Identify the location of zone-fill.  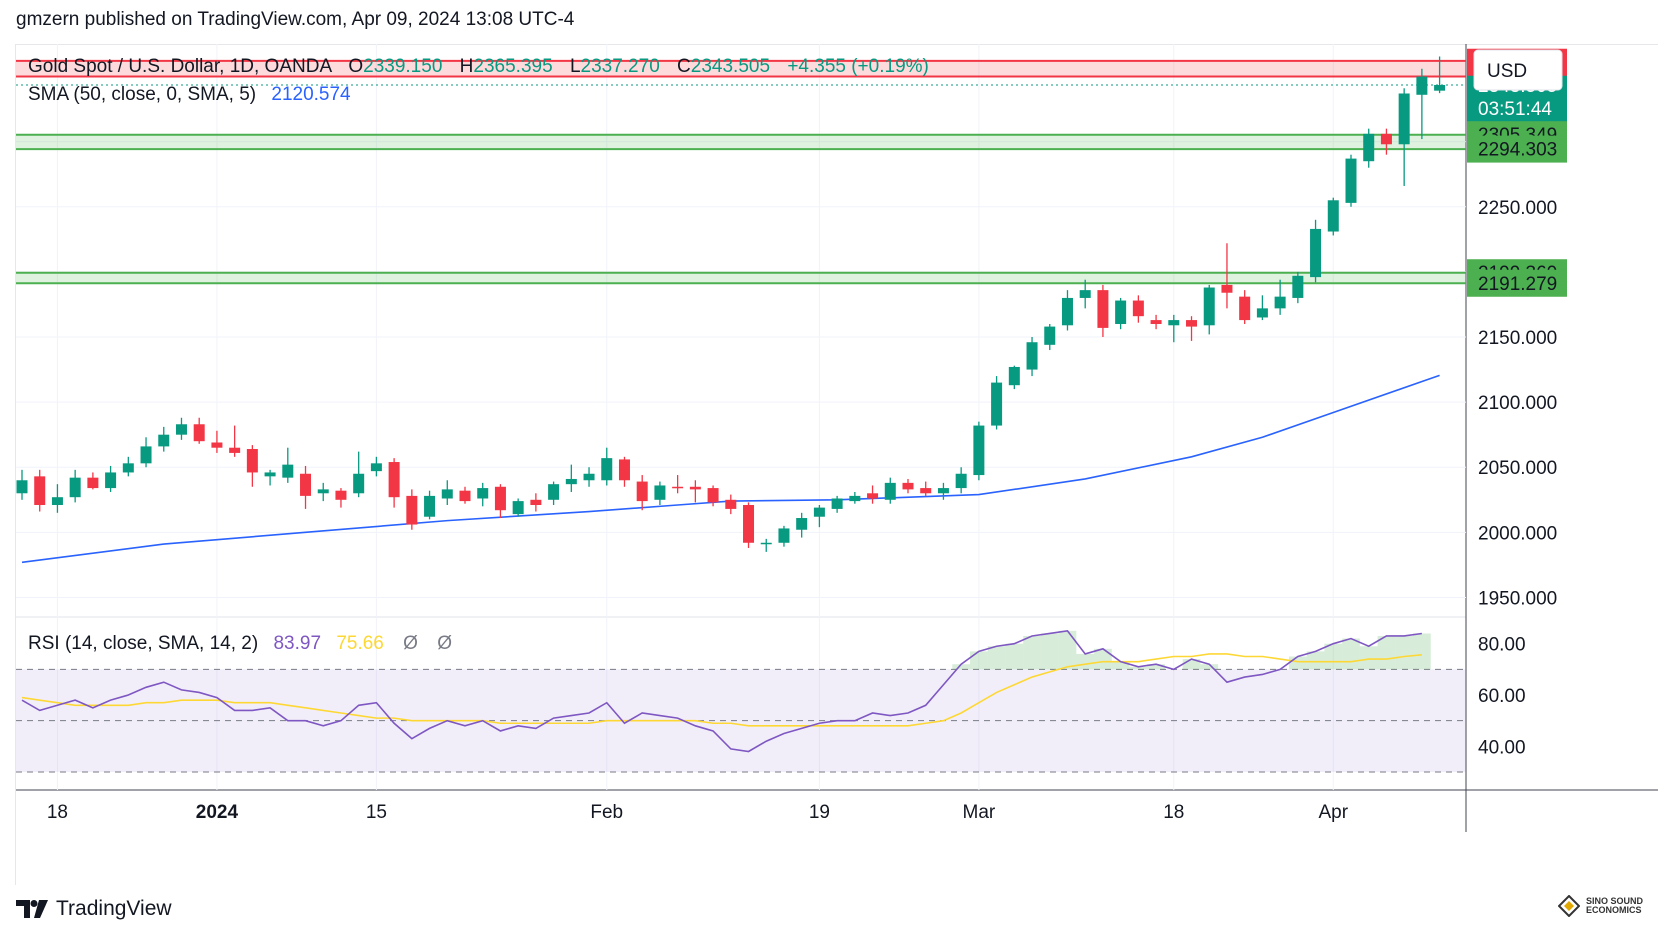
(741, 68).